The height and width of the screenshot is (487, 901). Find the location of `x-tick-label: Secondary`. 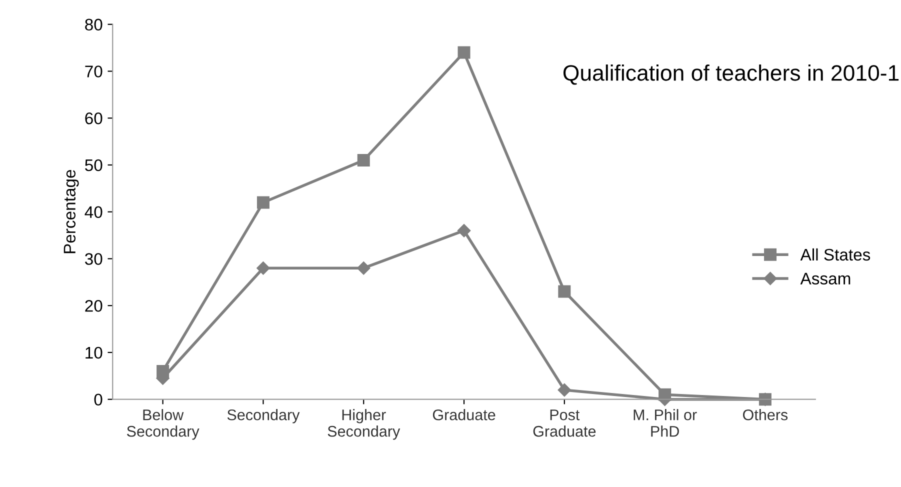

x-tick-label: Secondary is located at coordinates (263, 416).